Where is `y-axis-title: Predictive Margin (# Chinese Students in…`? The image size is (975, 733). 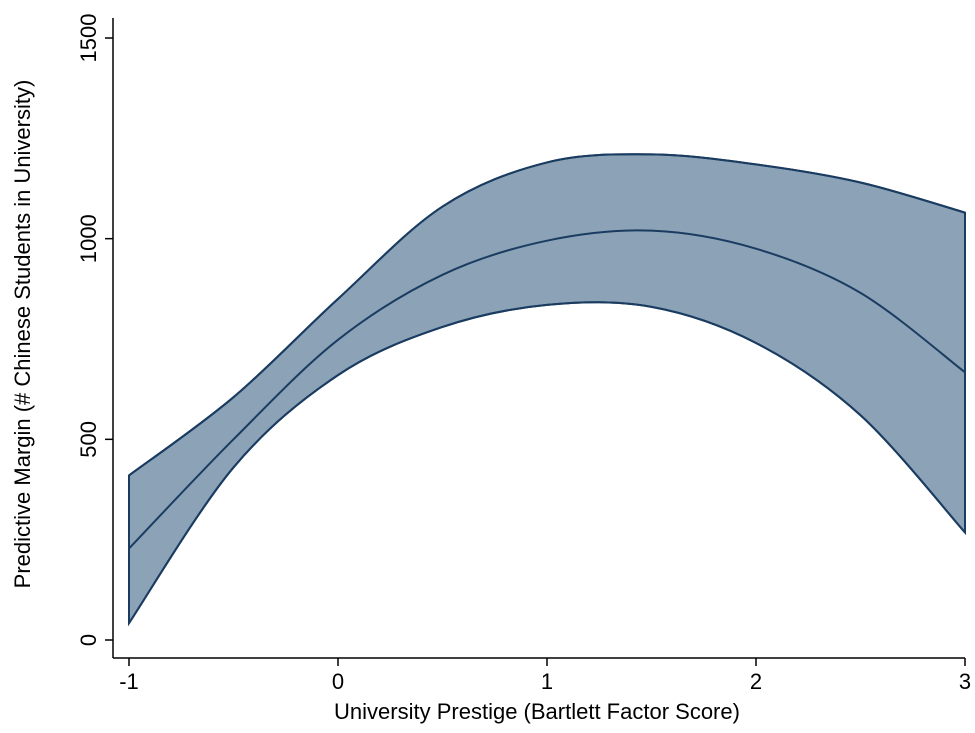
y-axis-title: Predictive Margin (# Chinese Students in… is located at coordinates (22, 334).